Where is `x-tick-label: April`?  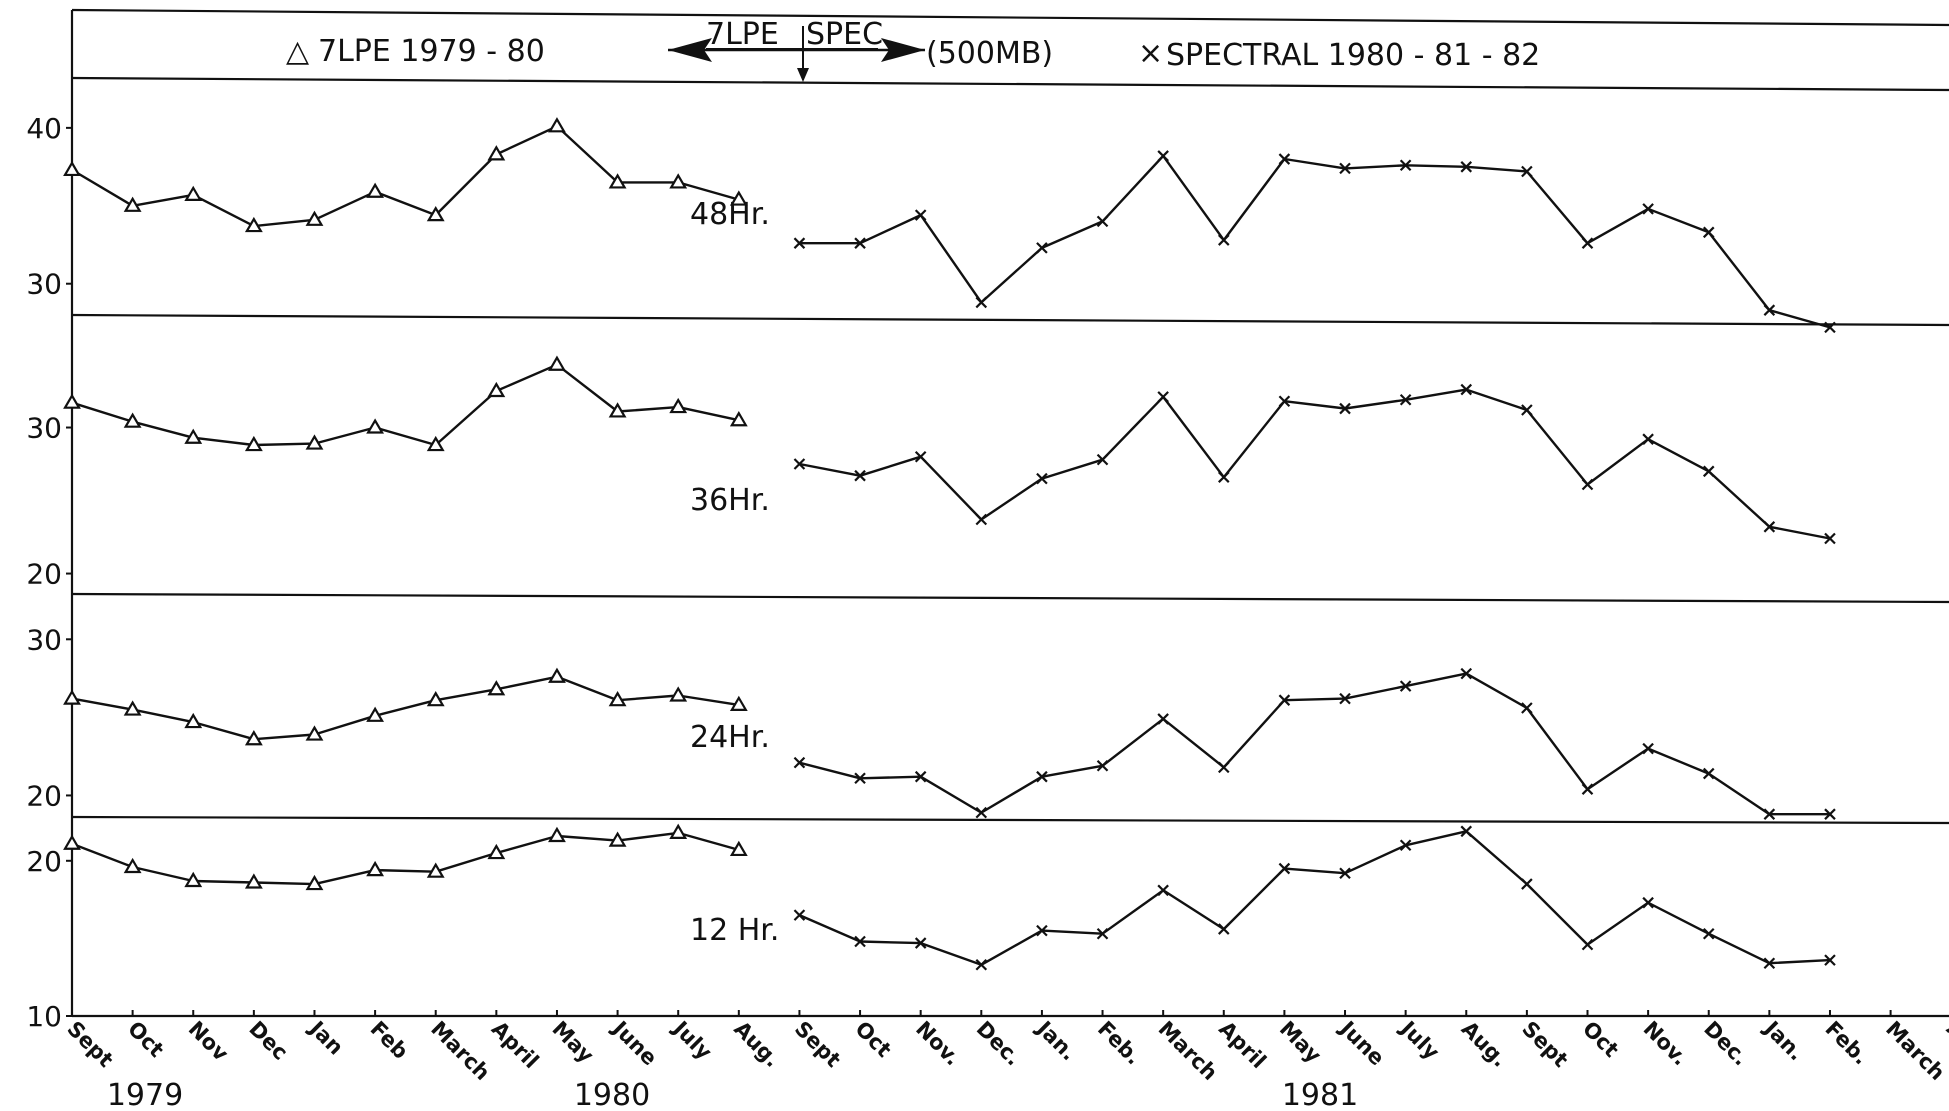 x-tick-label: April is located at coordinates (1242, 1045).